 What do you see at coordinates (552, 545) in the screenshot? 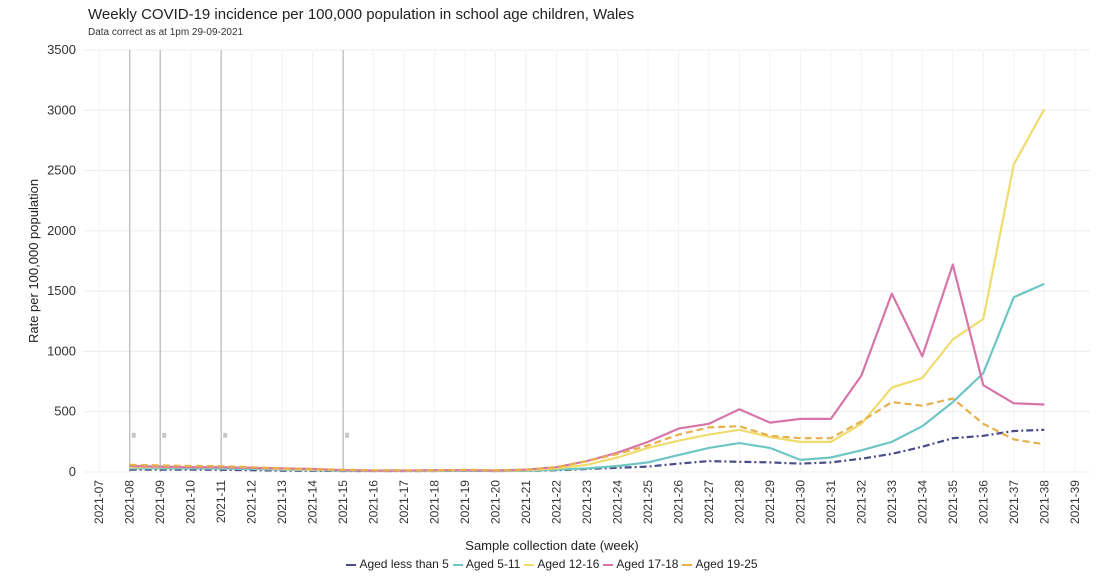
I see `x-axis-label: Sample collection date (week)` at bounding box center [552, 545].